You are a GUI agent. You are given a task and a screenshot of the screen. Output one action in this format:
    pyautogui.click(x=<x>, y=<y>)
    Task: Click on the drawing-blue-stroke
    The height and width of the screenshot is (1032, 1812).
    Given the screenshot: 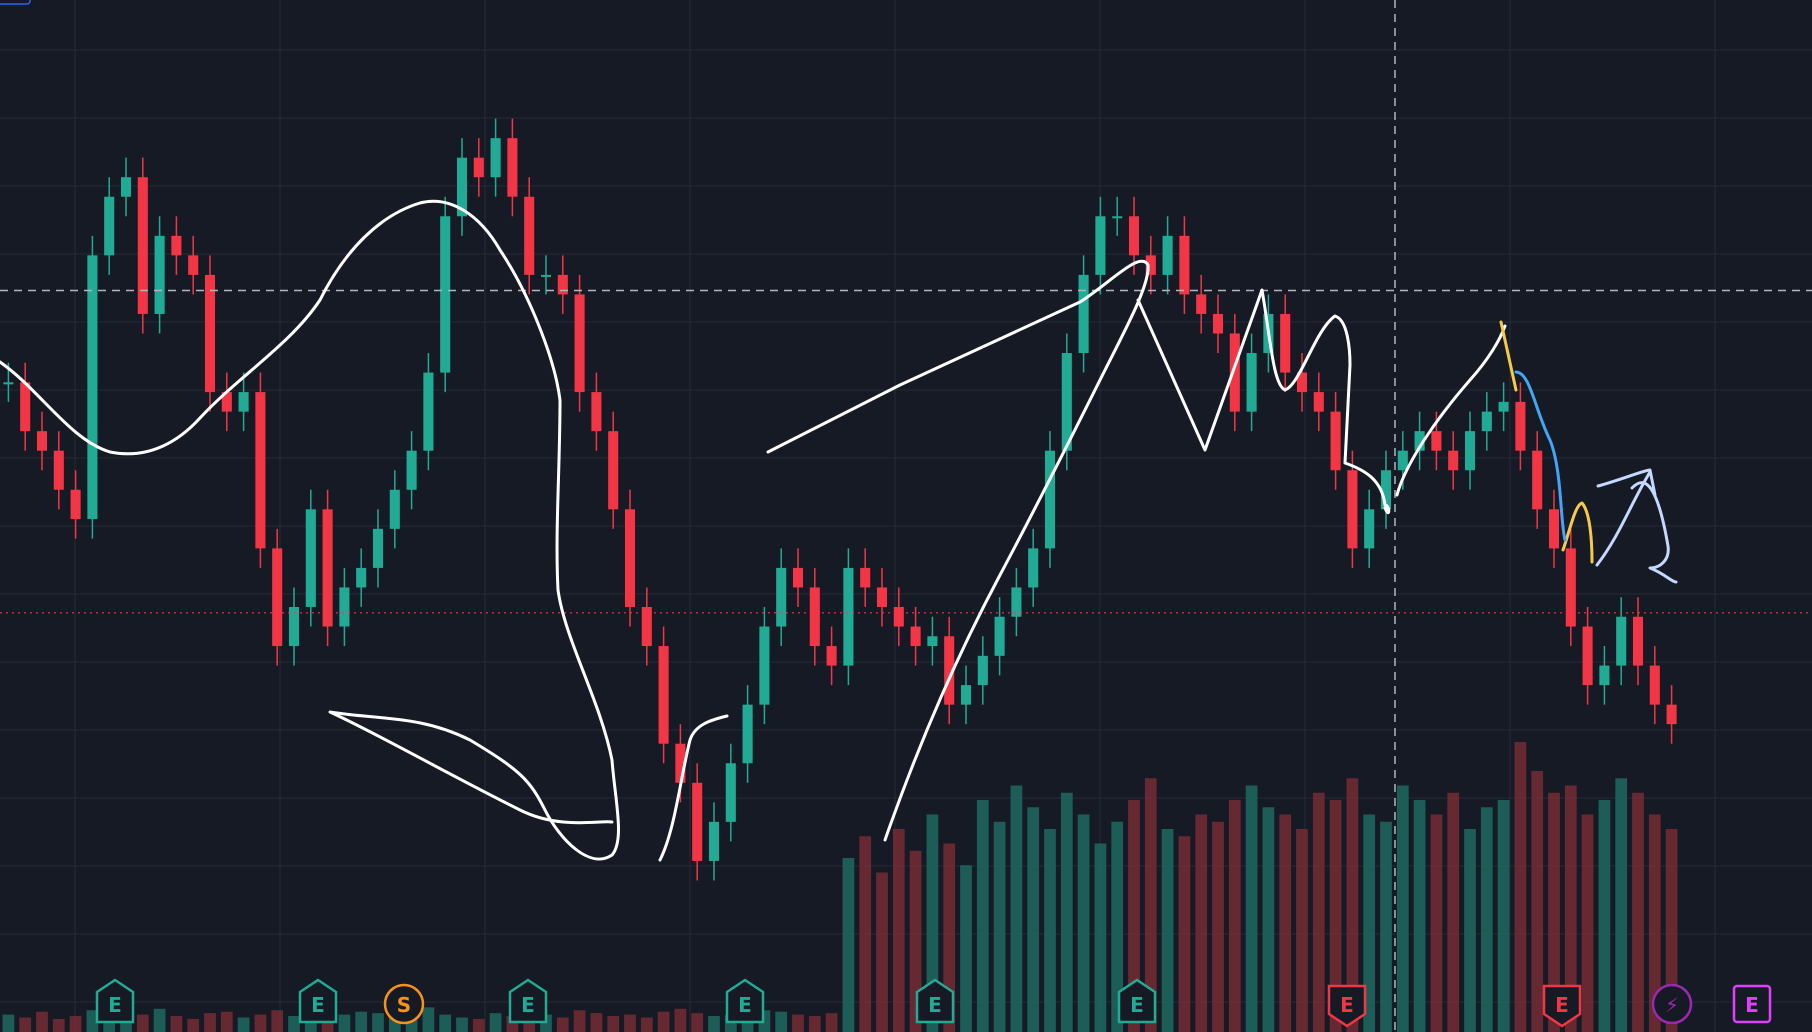 What is the action you would take?
    pyautogui.click(x=1540, y=456)
    